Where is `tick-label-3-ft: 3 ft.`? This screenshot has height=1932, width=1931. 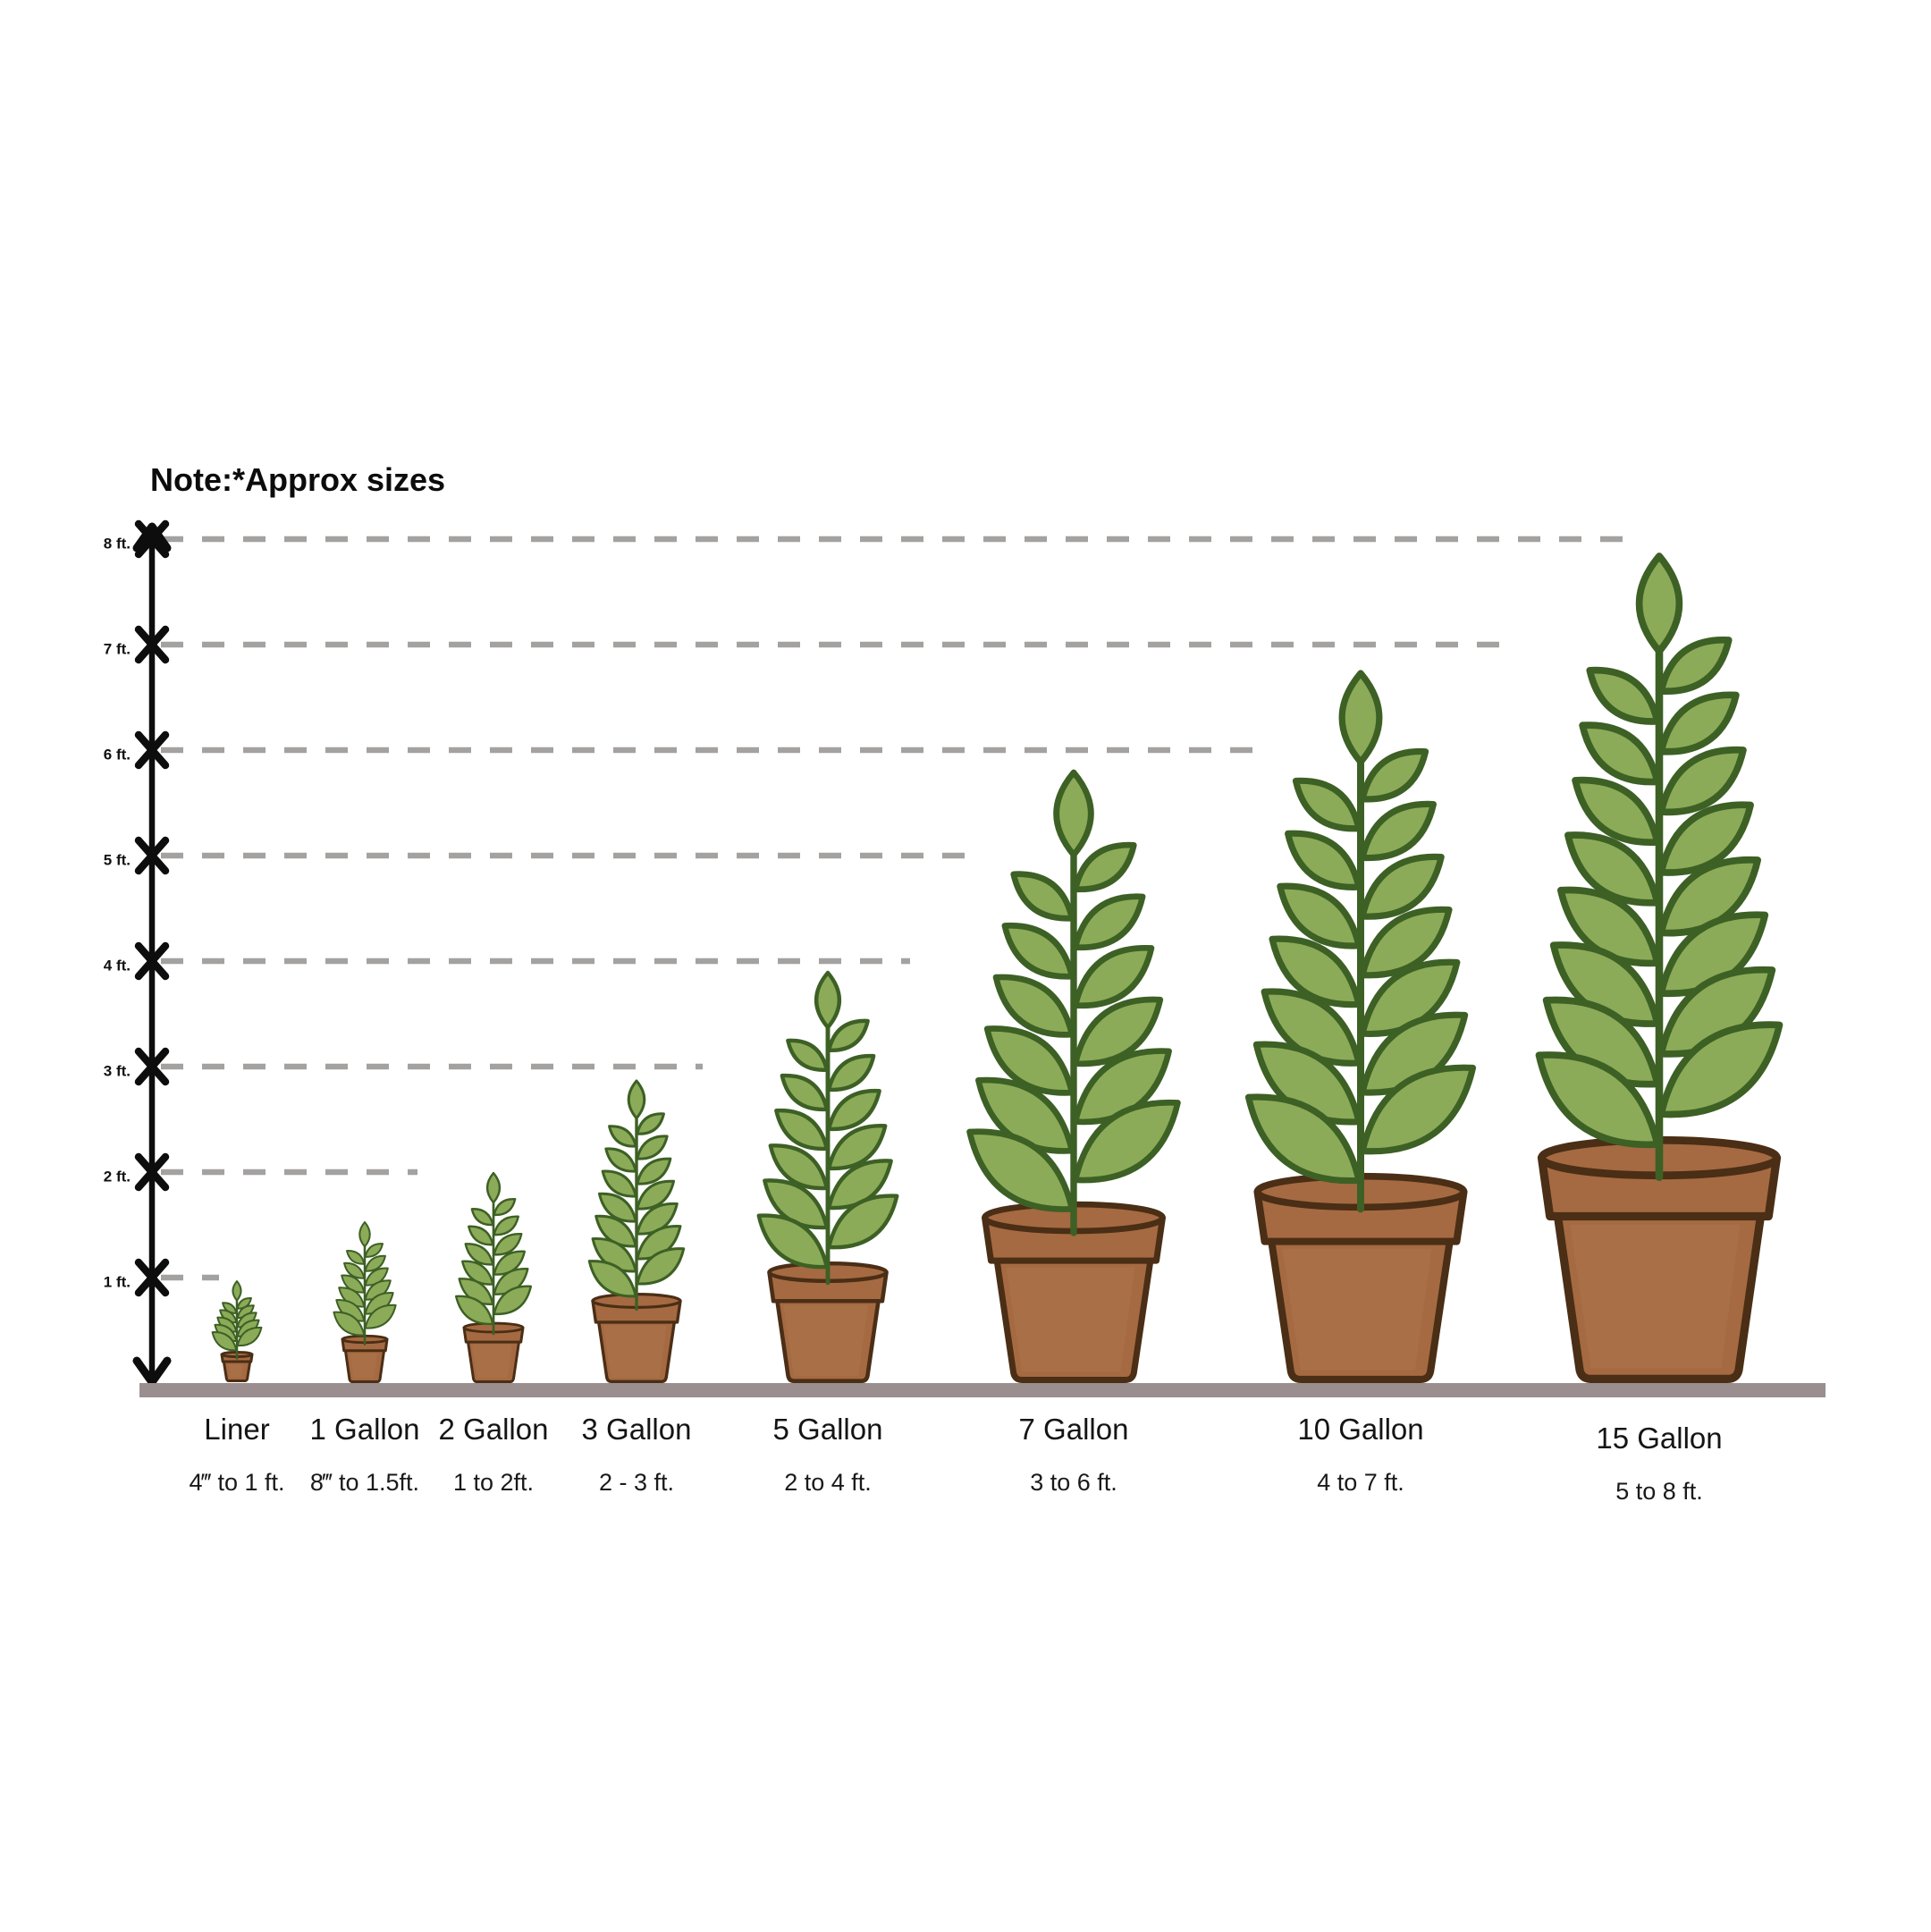 tick-label-3-ft: 3 ft. is located at coordinates (117, 1070).